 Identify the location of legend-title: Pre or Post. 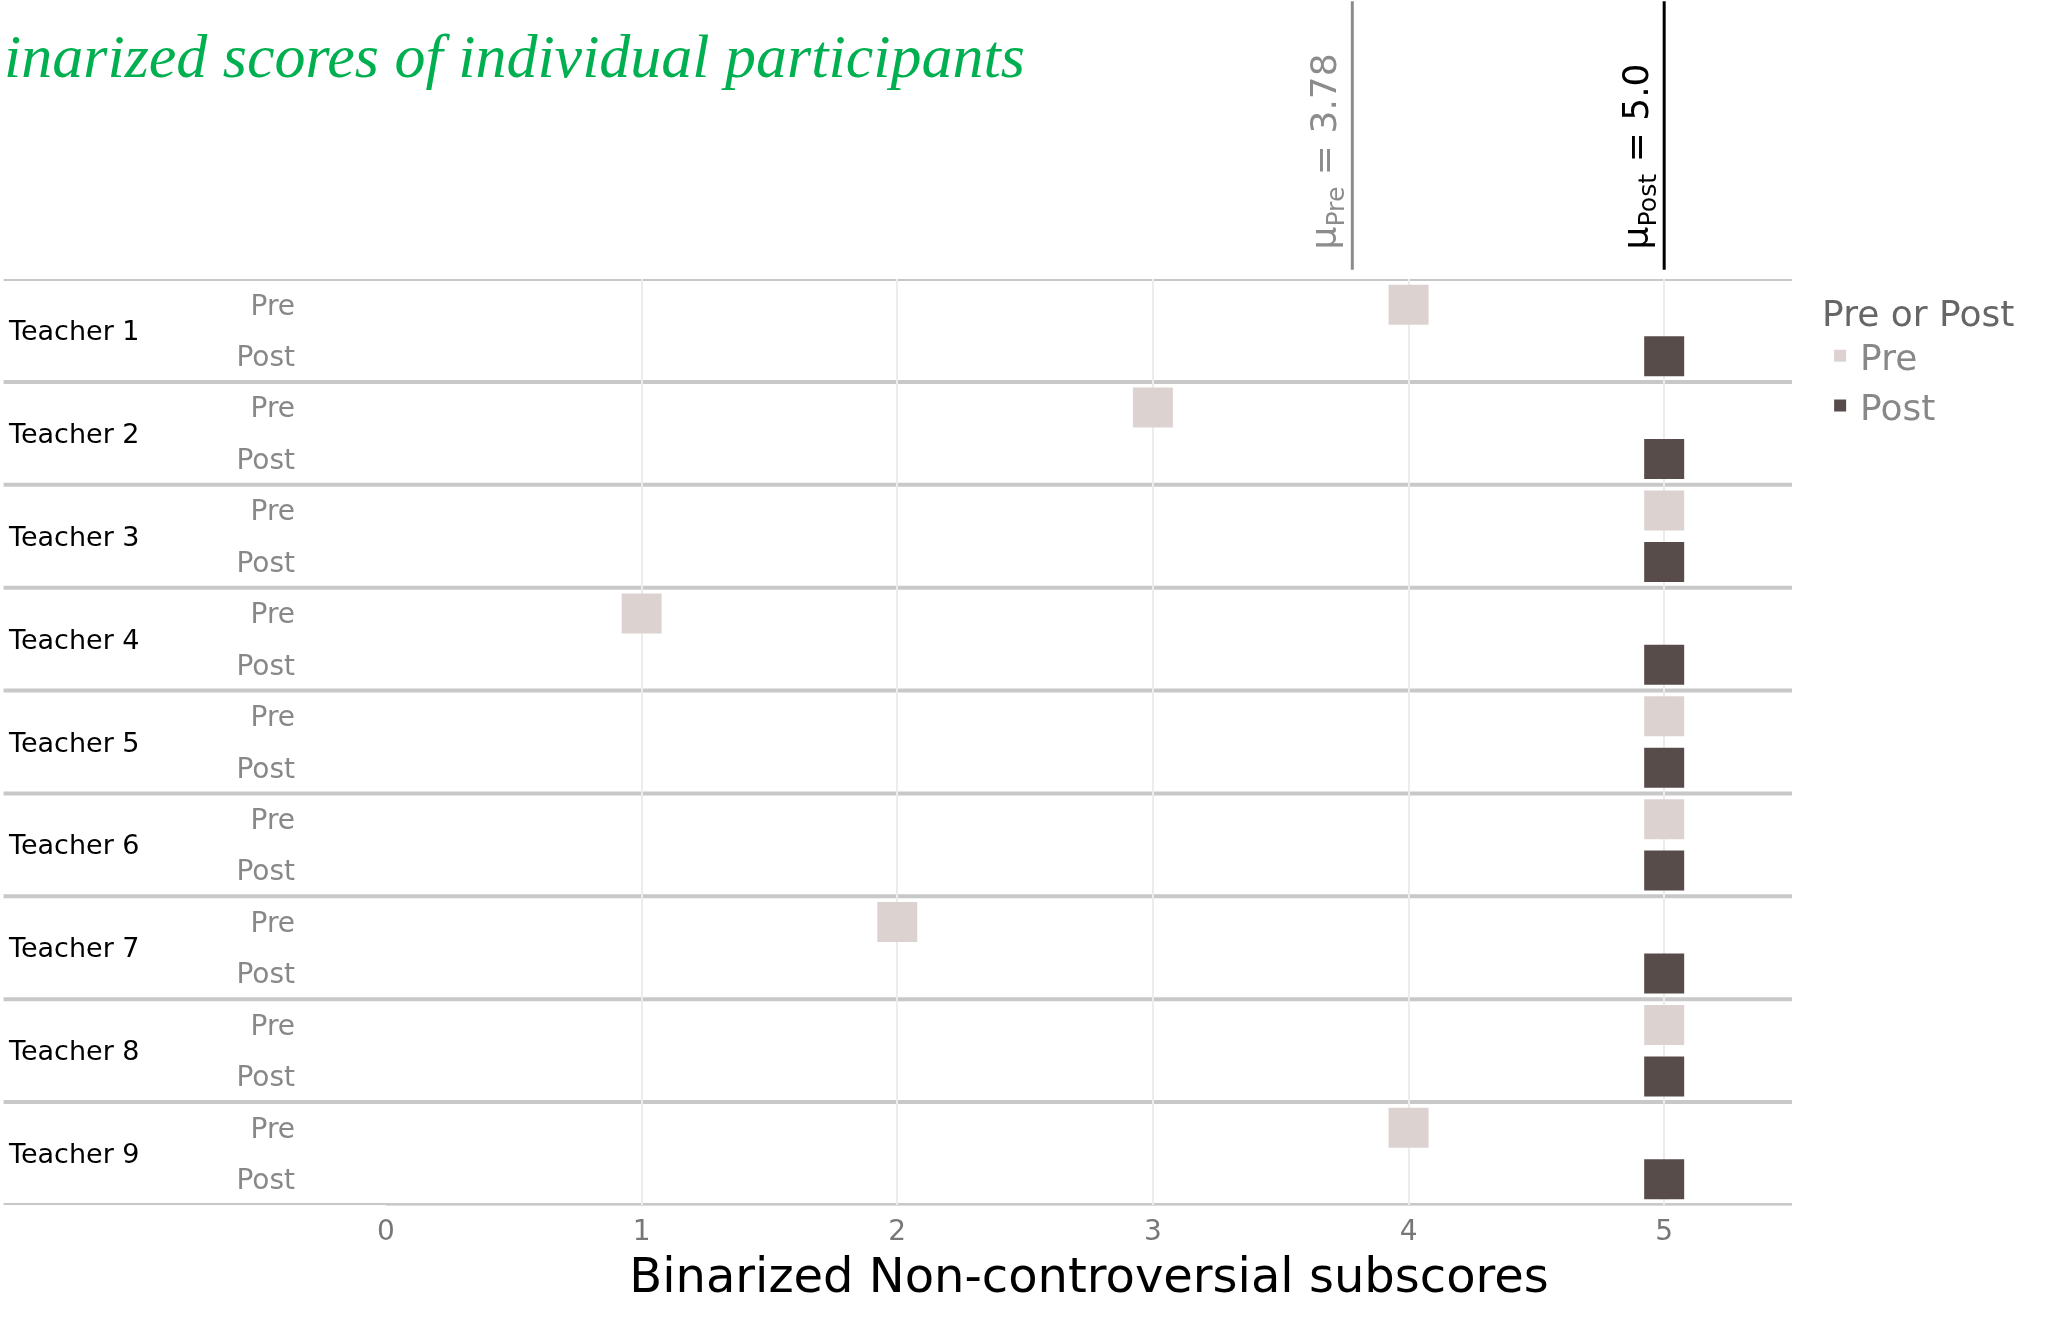
(1918, 313).